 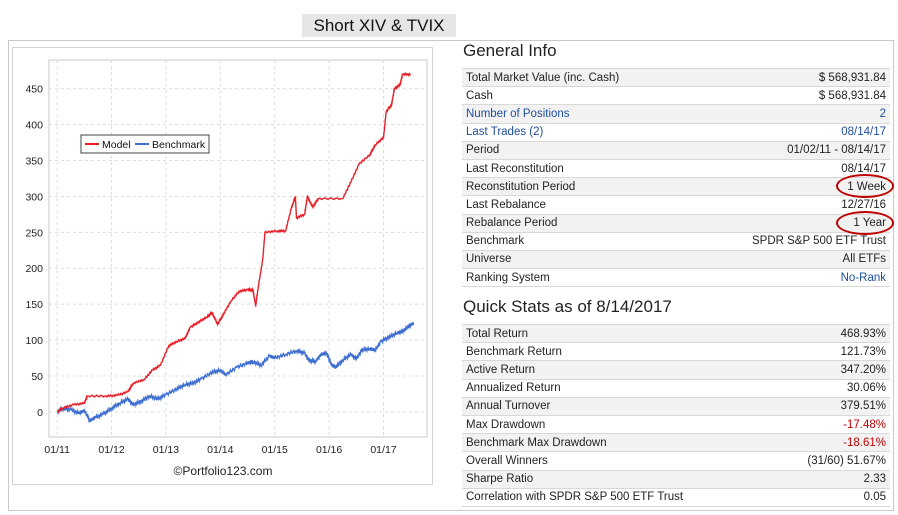 What do you see at coordinates (510, 50) in the screenshot?
I see `general-info-heading: General Info` at bounding box center [510, 50].